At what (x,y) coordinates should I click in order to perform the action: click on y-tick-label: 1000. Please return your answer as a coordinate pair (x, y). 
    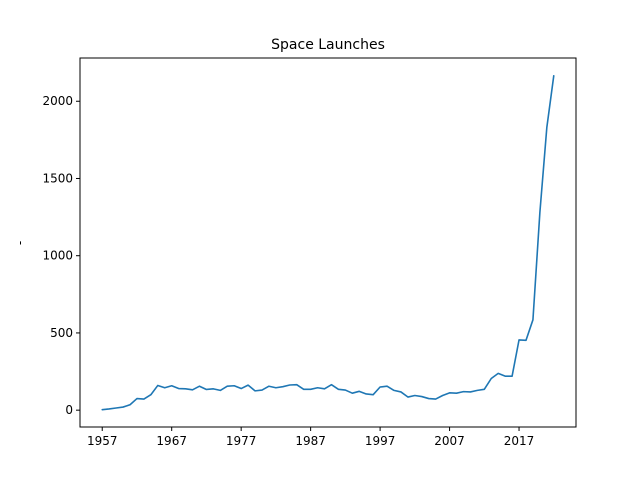
    Looking at the image, I should click on (57, 256).